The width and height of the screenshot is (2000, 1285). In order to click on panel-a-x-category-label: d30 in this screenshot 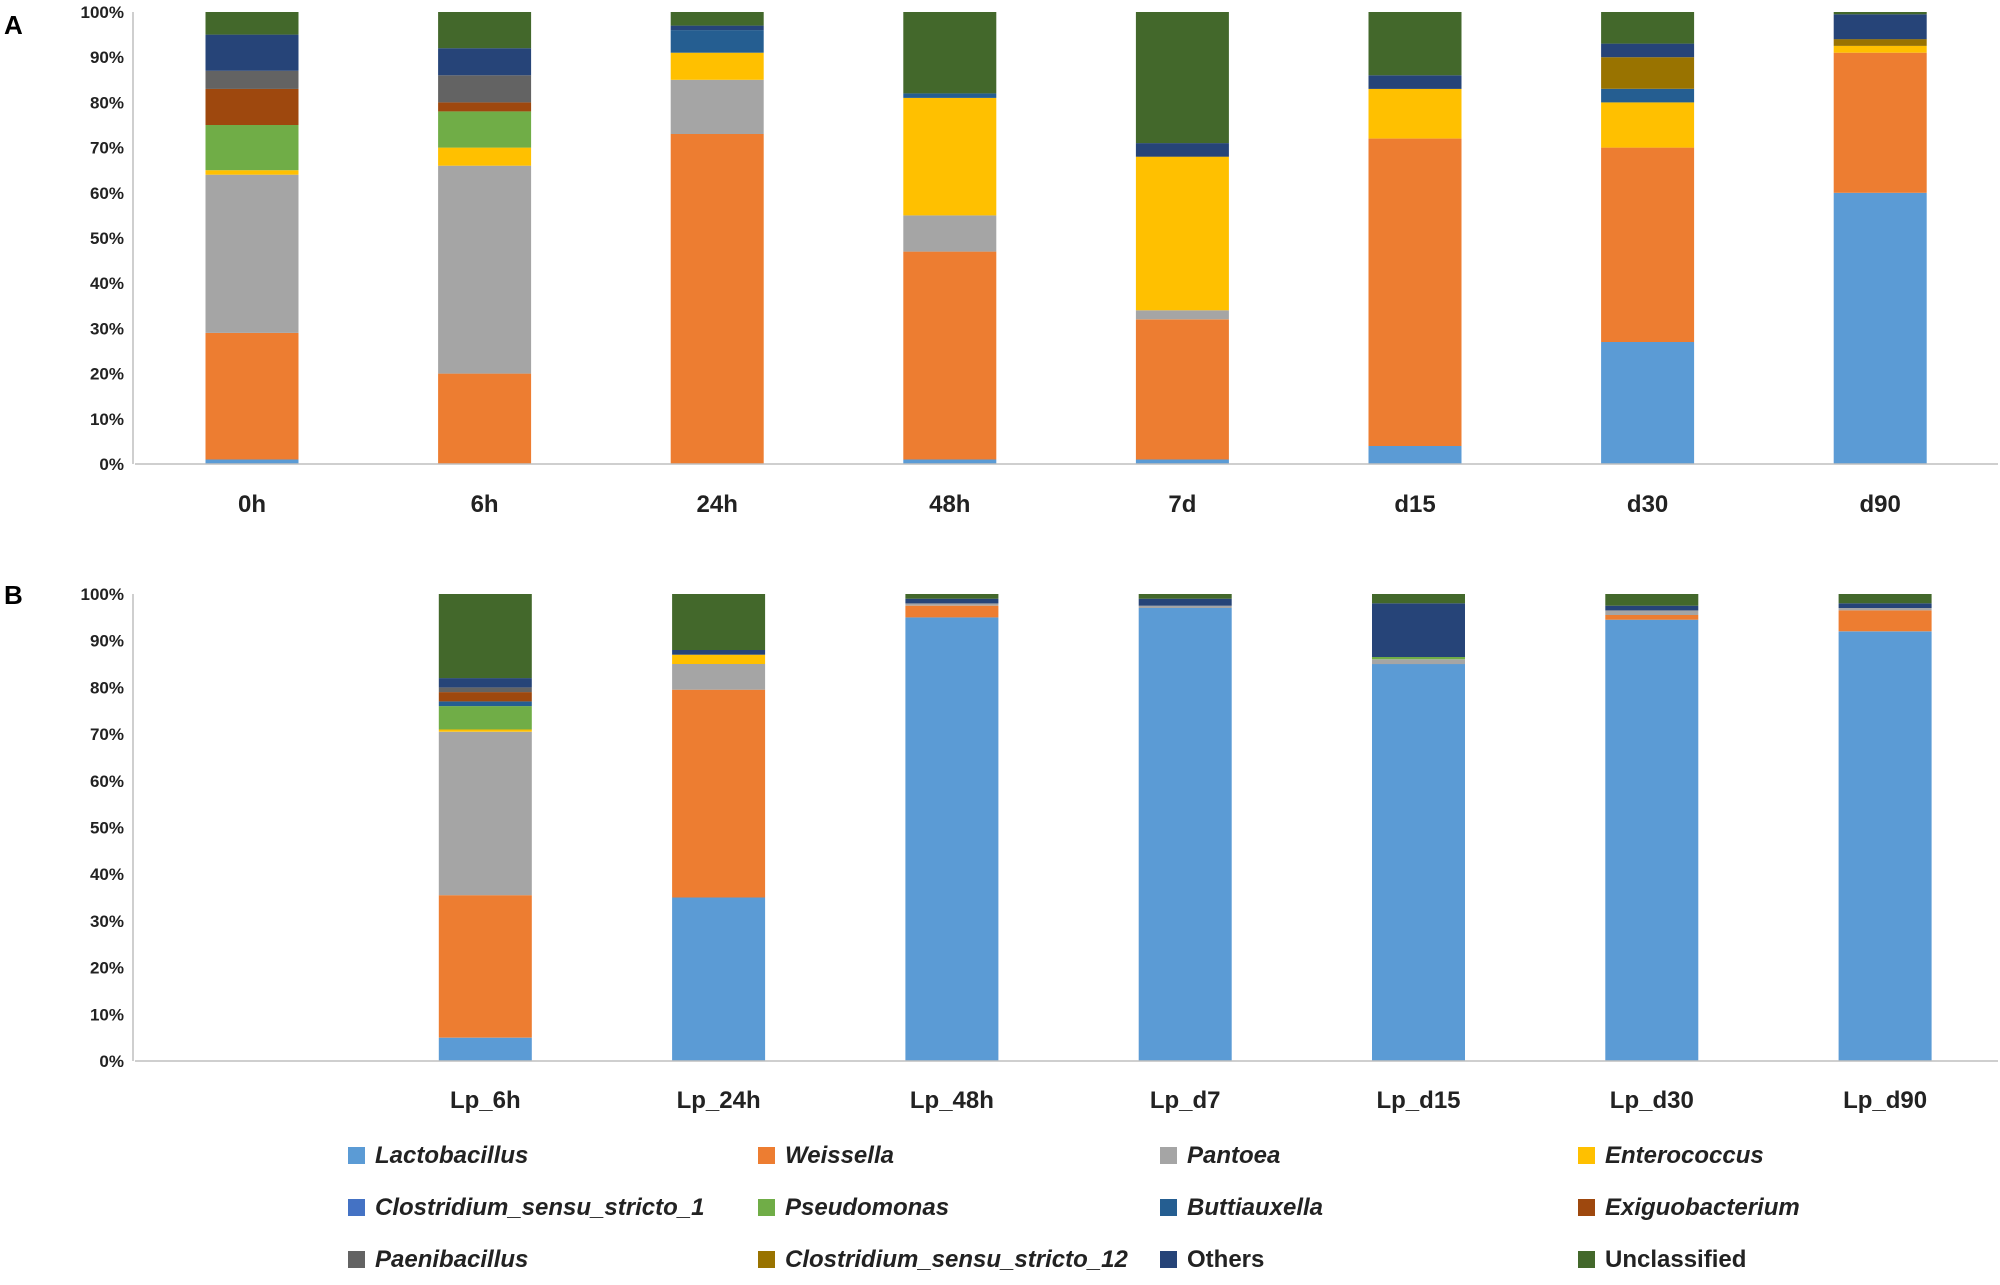, I will do `click(1647, 504)`.